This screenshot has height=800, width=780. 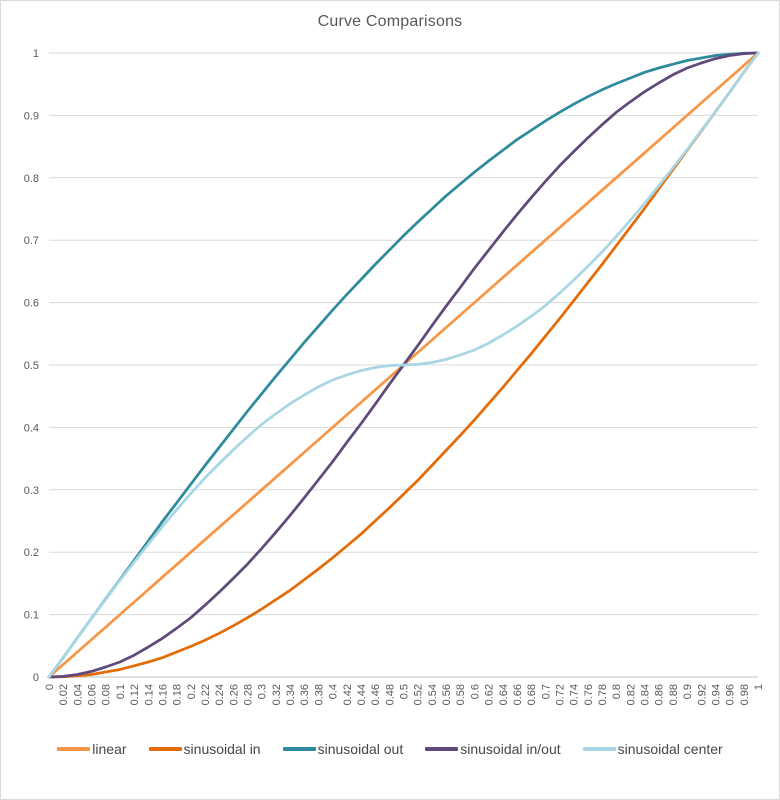 What do you see at coordinates (660, 694) in the screenshot?
I see `x-axis-tick-label: 0.86` at bounding box center [660, 694].